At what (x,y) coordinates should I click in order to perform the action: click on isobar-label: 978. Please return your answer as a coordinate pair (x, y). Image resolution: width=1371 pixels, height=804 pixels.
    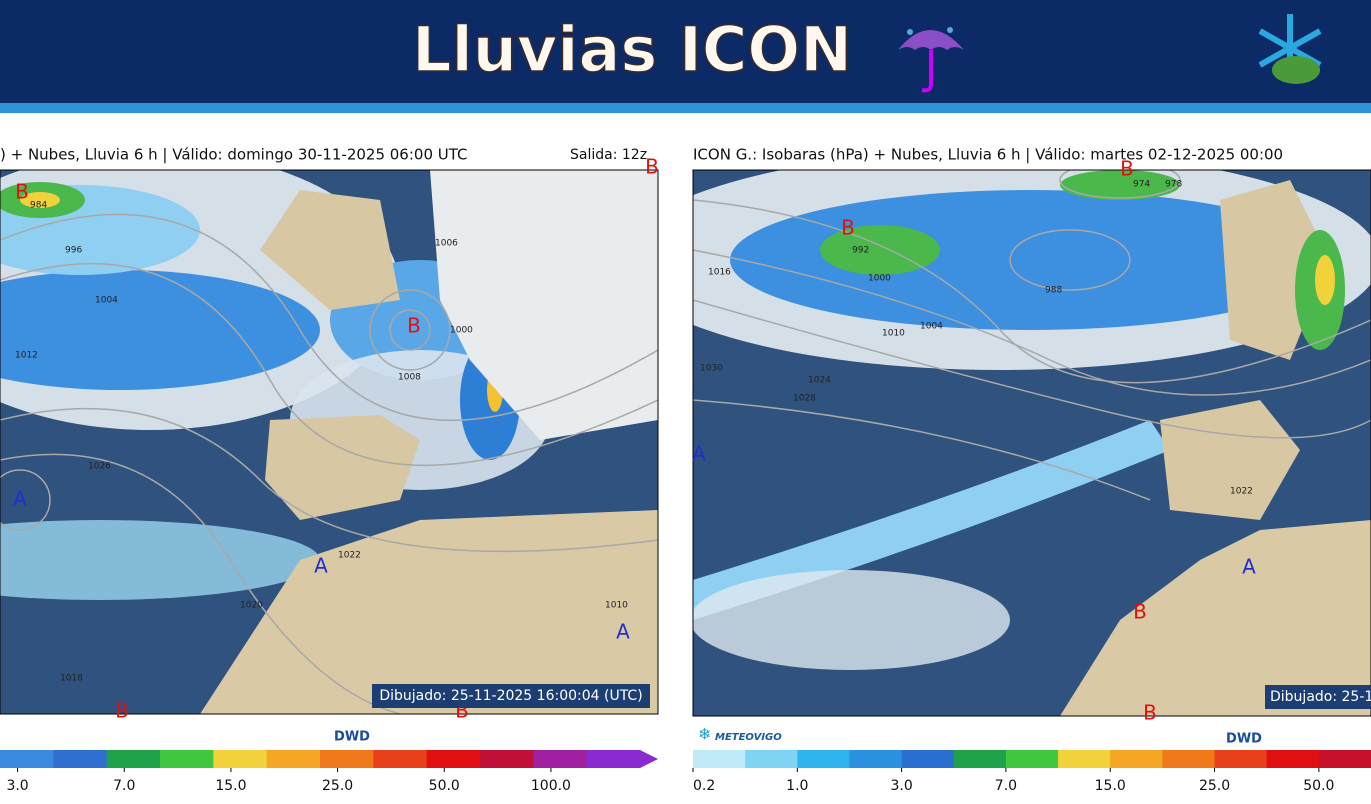
    Looking at the image, I should click on (1173, 185).